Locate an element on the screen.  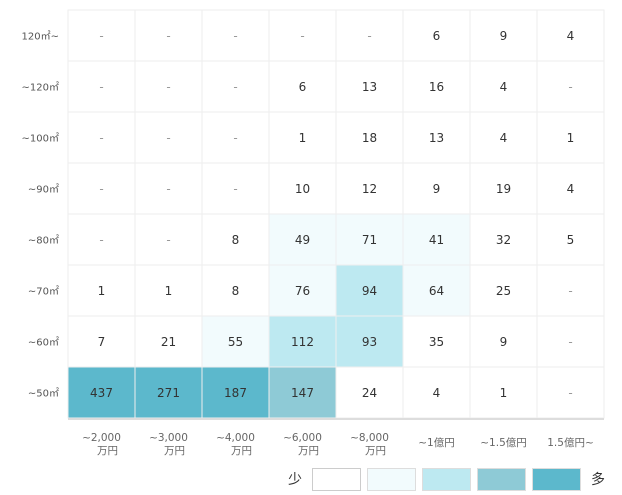
column-label: ~1.5億円 is located at coordinates (503, 442).